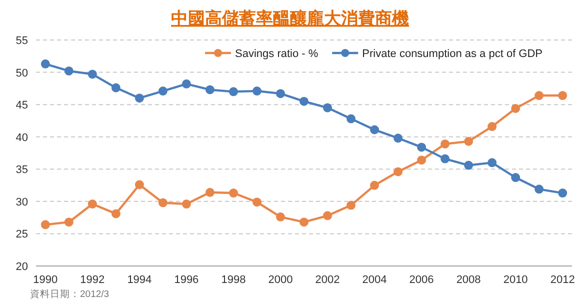 The height and width of the screenshot is (304, 580). Describe the element at coordinates (92, 280) in the screenshot. I see `x-tick-label: 1992` at that location.